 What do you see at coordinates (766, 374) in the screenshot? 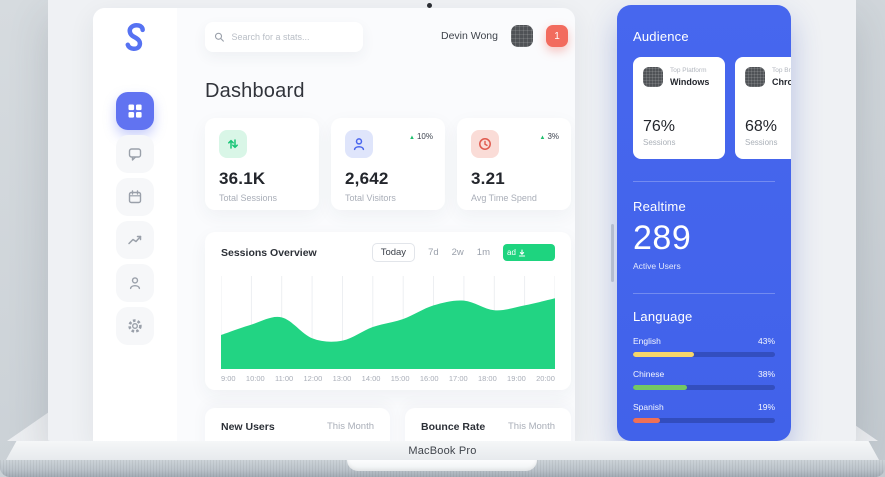
I see `language-pct: 38%` at bounding box center [766, 374].